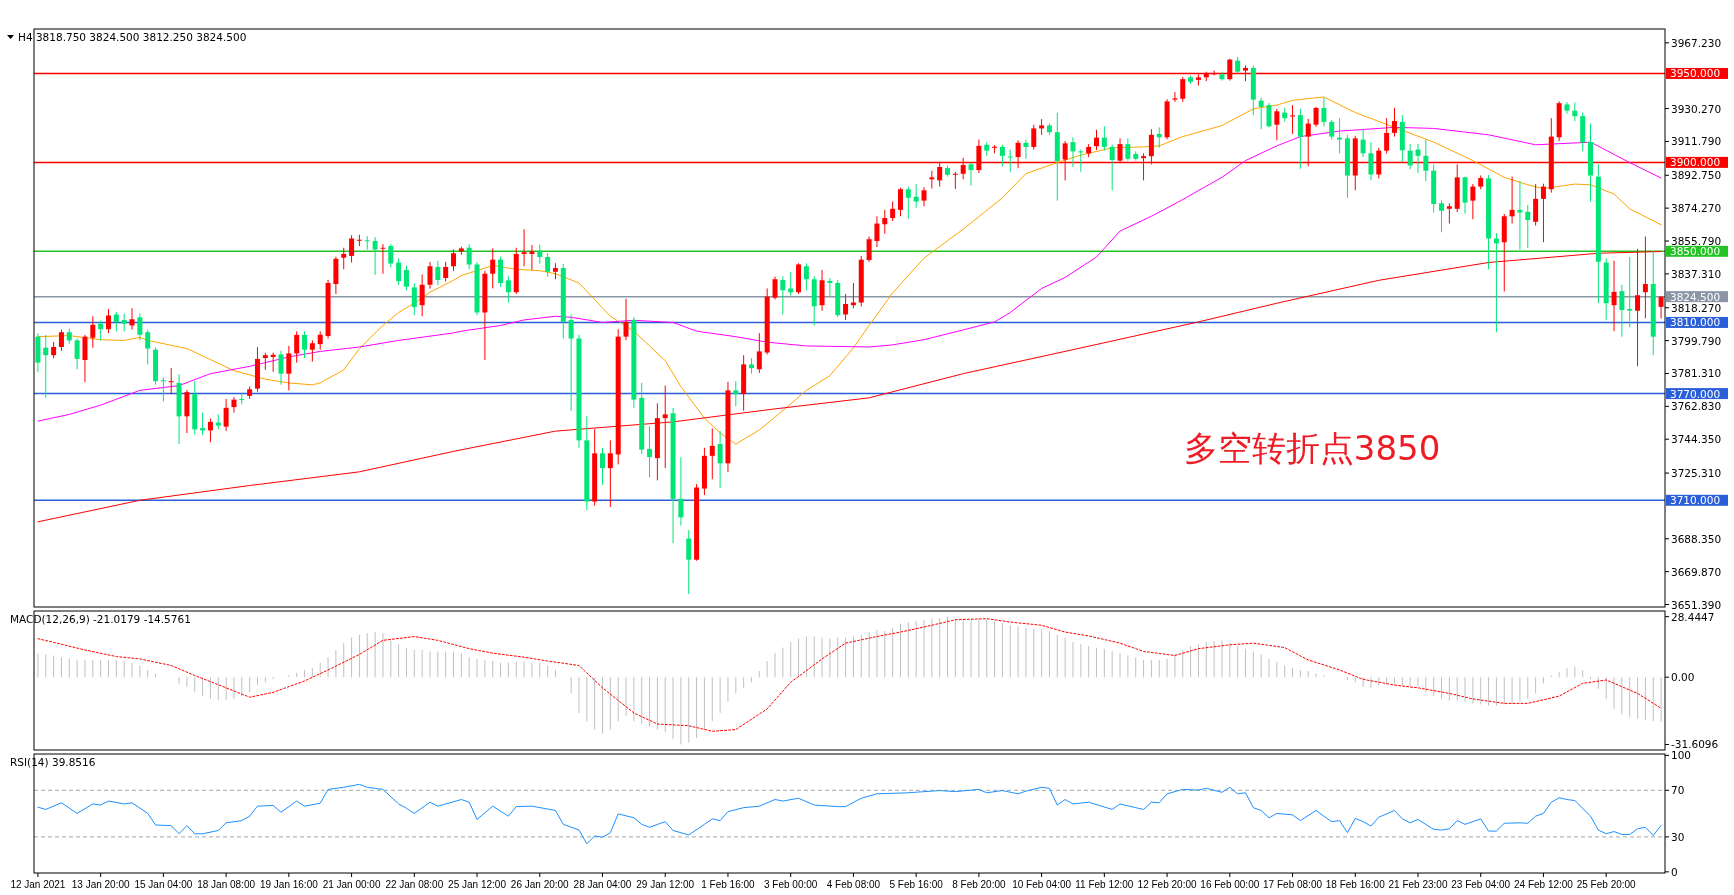 The height and width of the screenshot is (895, 1734). What do you see at coordinates (1543, 884) in the screenshot?
I see `x-tick-label: 24 Feb 12:00` at bounding box center [1543, 884].